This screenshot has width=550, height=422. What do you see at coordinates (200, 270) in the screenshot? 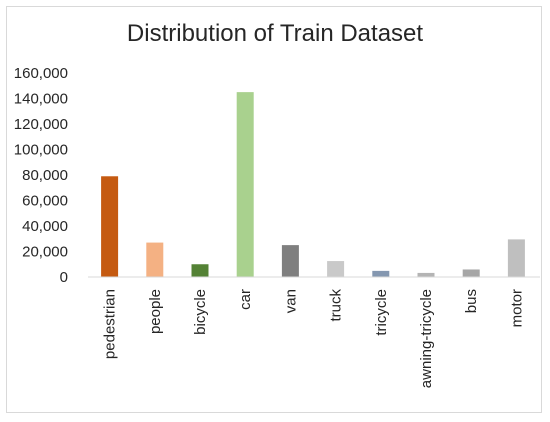
I see `bar-bicycle` at bounding box center [200, 270].